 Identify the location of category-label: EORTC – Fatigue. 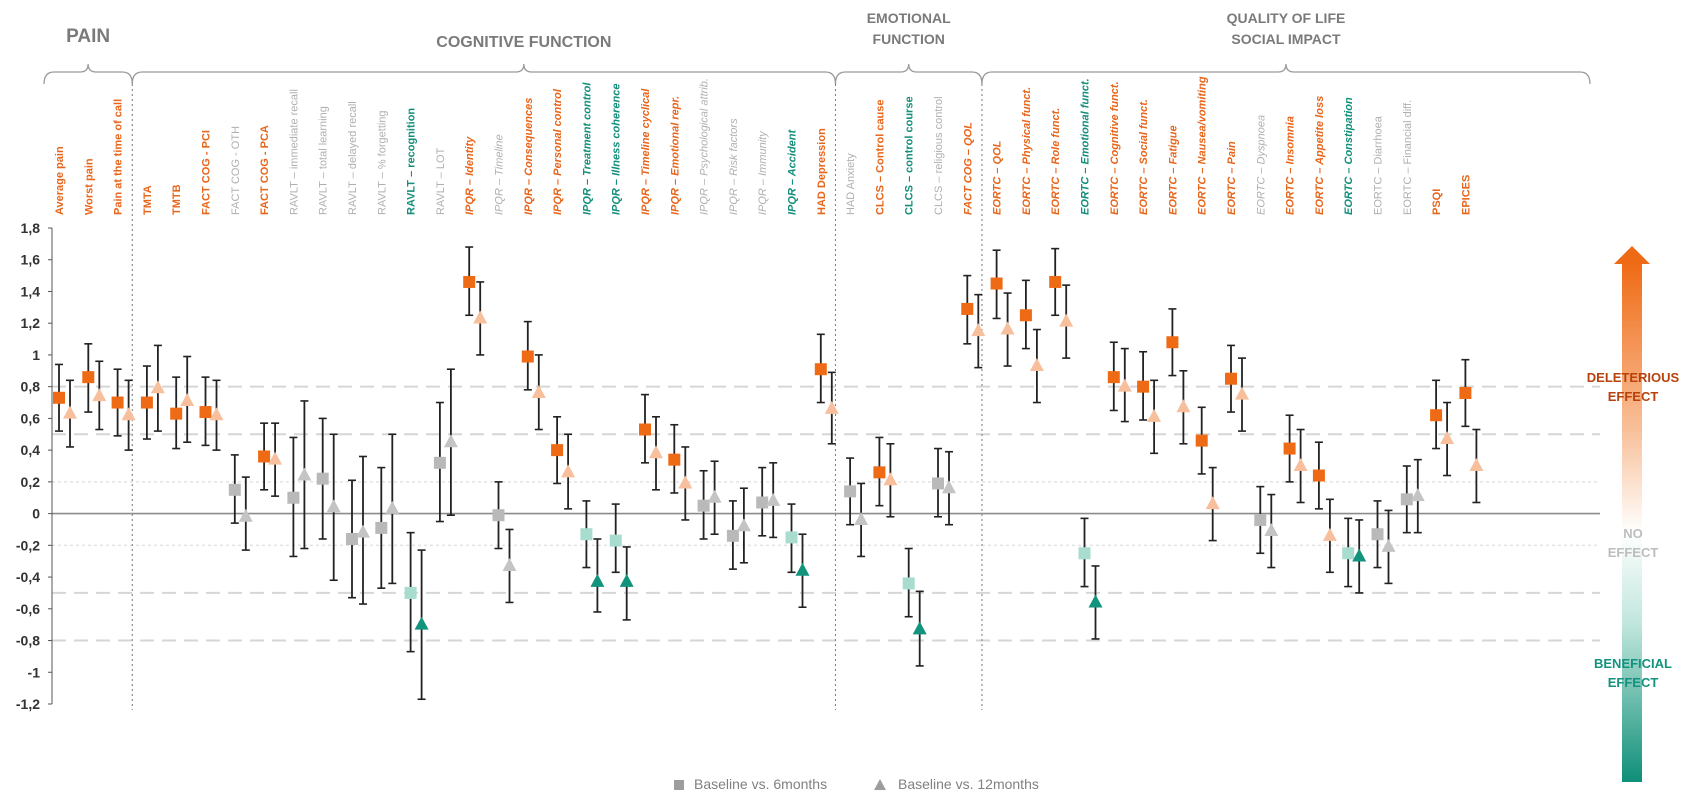
(1173, 170).